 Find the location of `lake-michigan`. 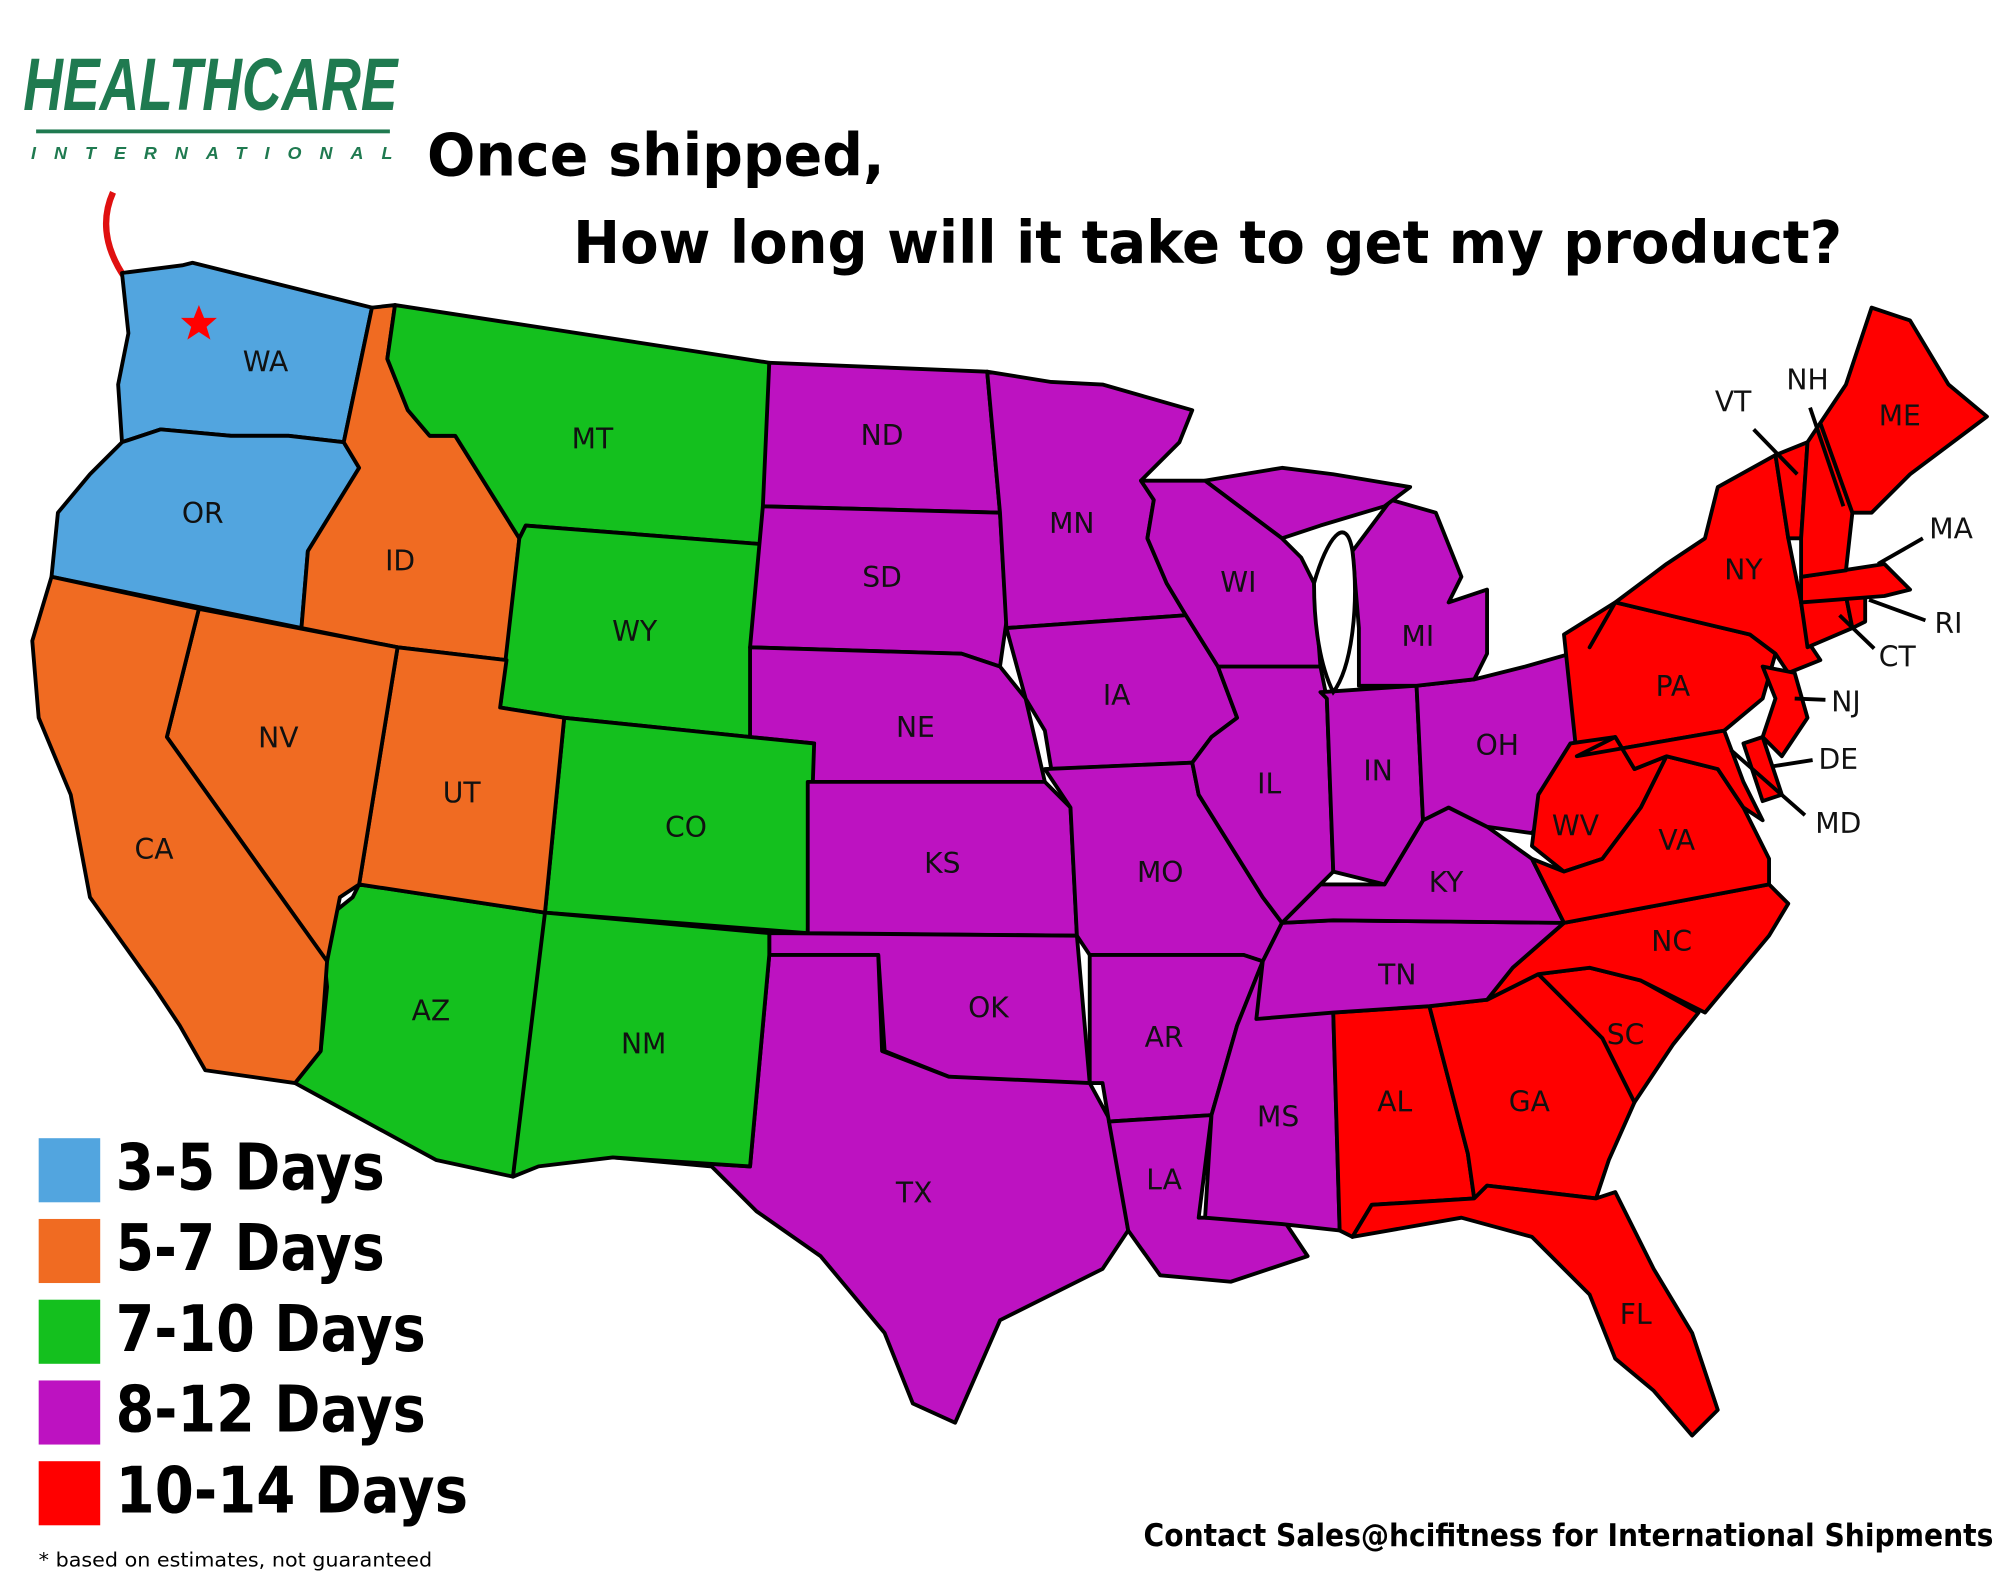

lake-michigan is located at coordinates (1334, 613).